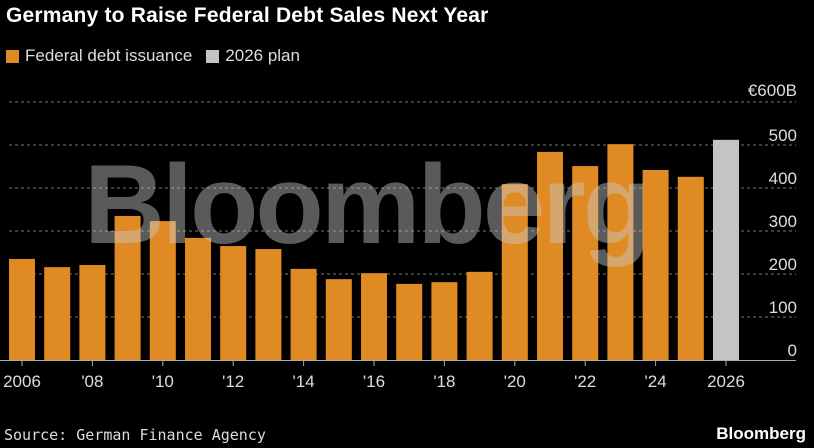 The width and height of the screenshot is (814, 448). I want to click on y-tick-label: 200, so click(783, 264).